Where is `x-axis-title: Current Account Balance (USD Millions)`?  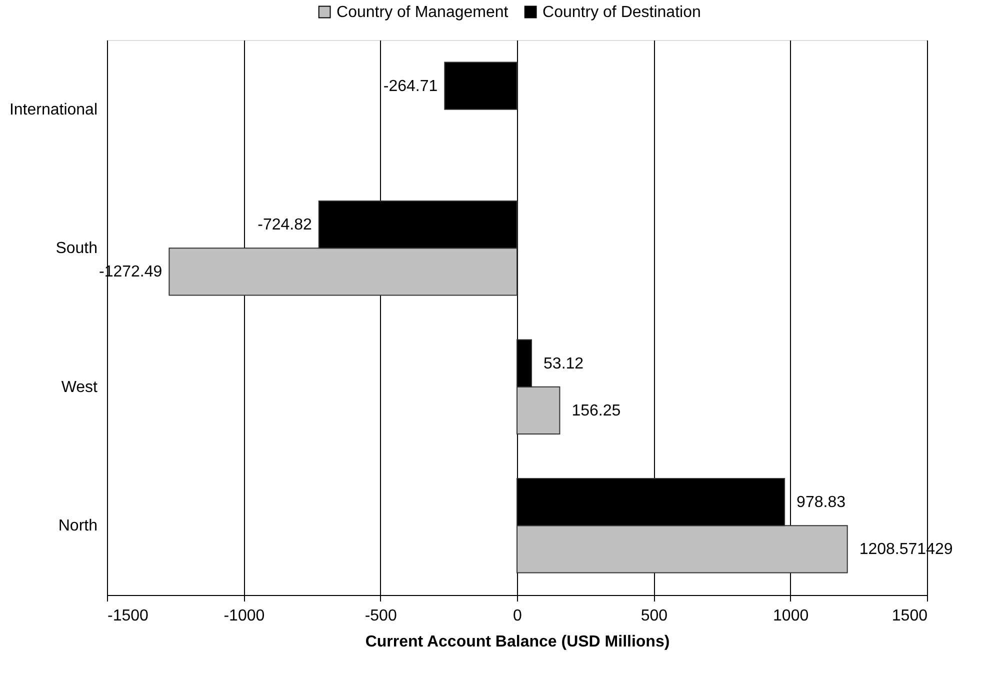
x-axis-title: Current Account Balance (USD Millions) is located at coordinates (517, 642).